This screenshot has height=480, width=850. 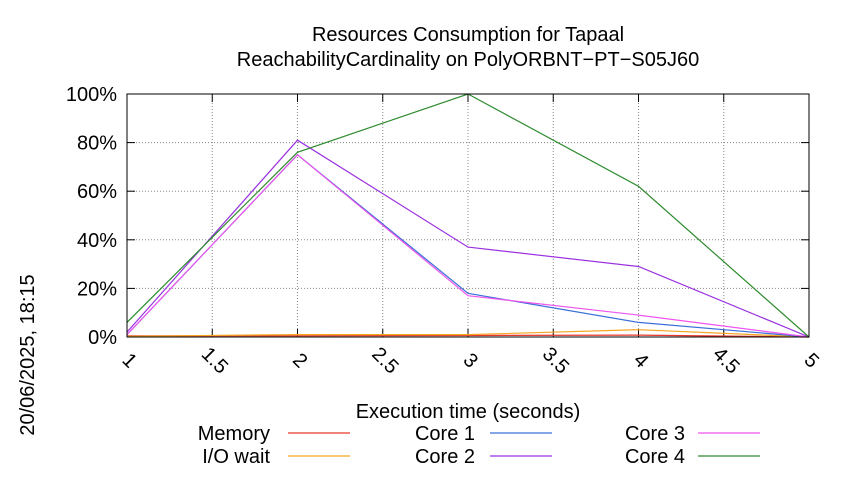 I want to click on chart-title-line1: Resources Consumption for Tapaal, so click(x=468, y=35).